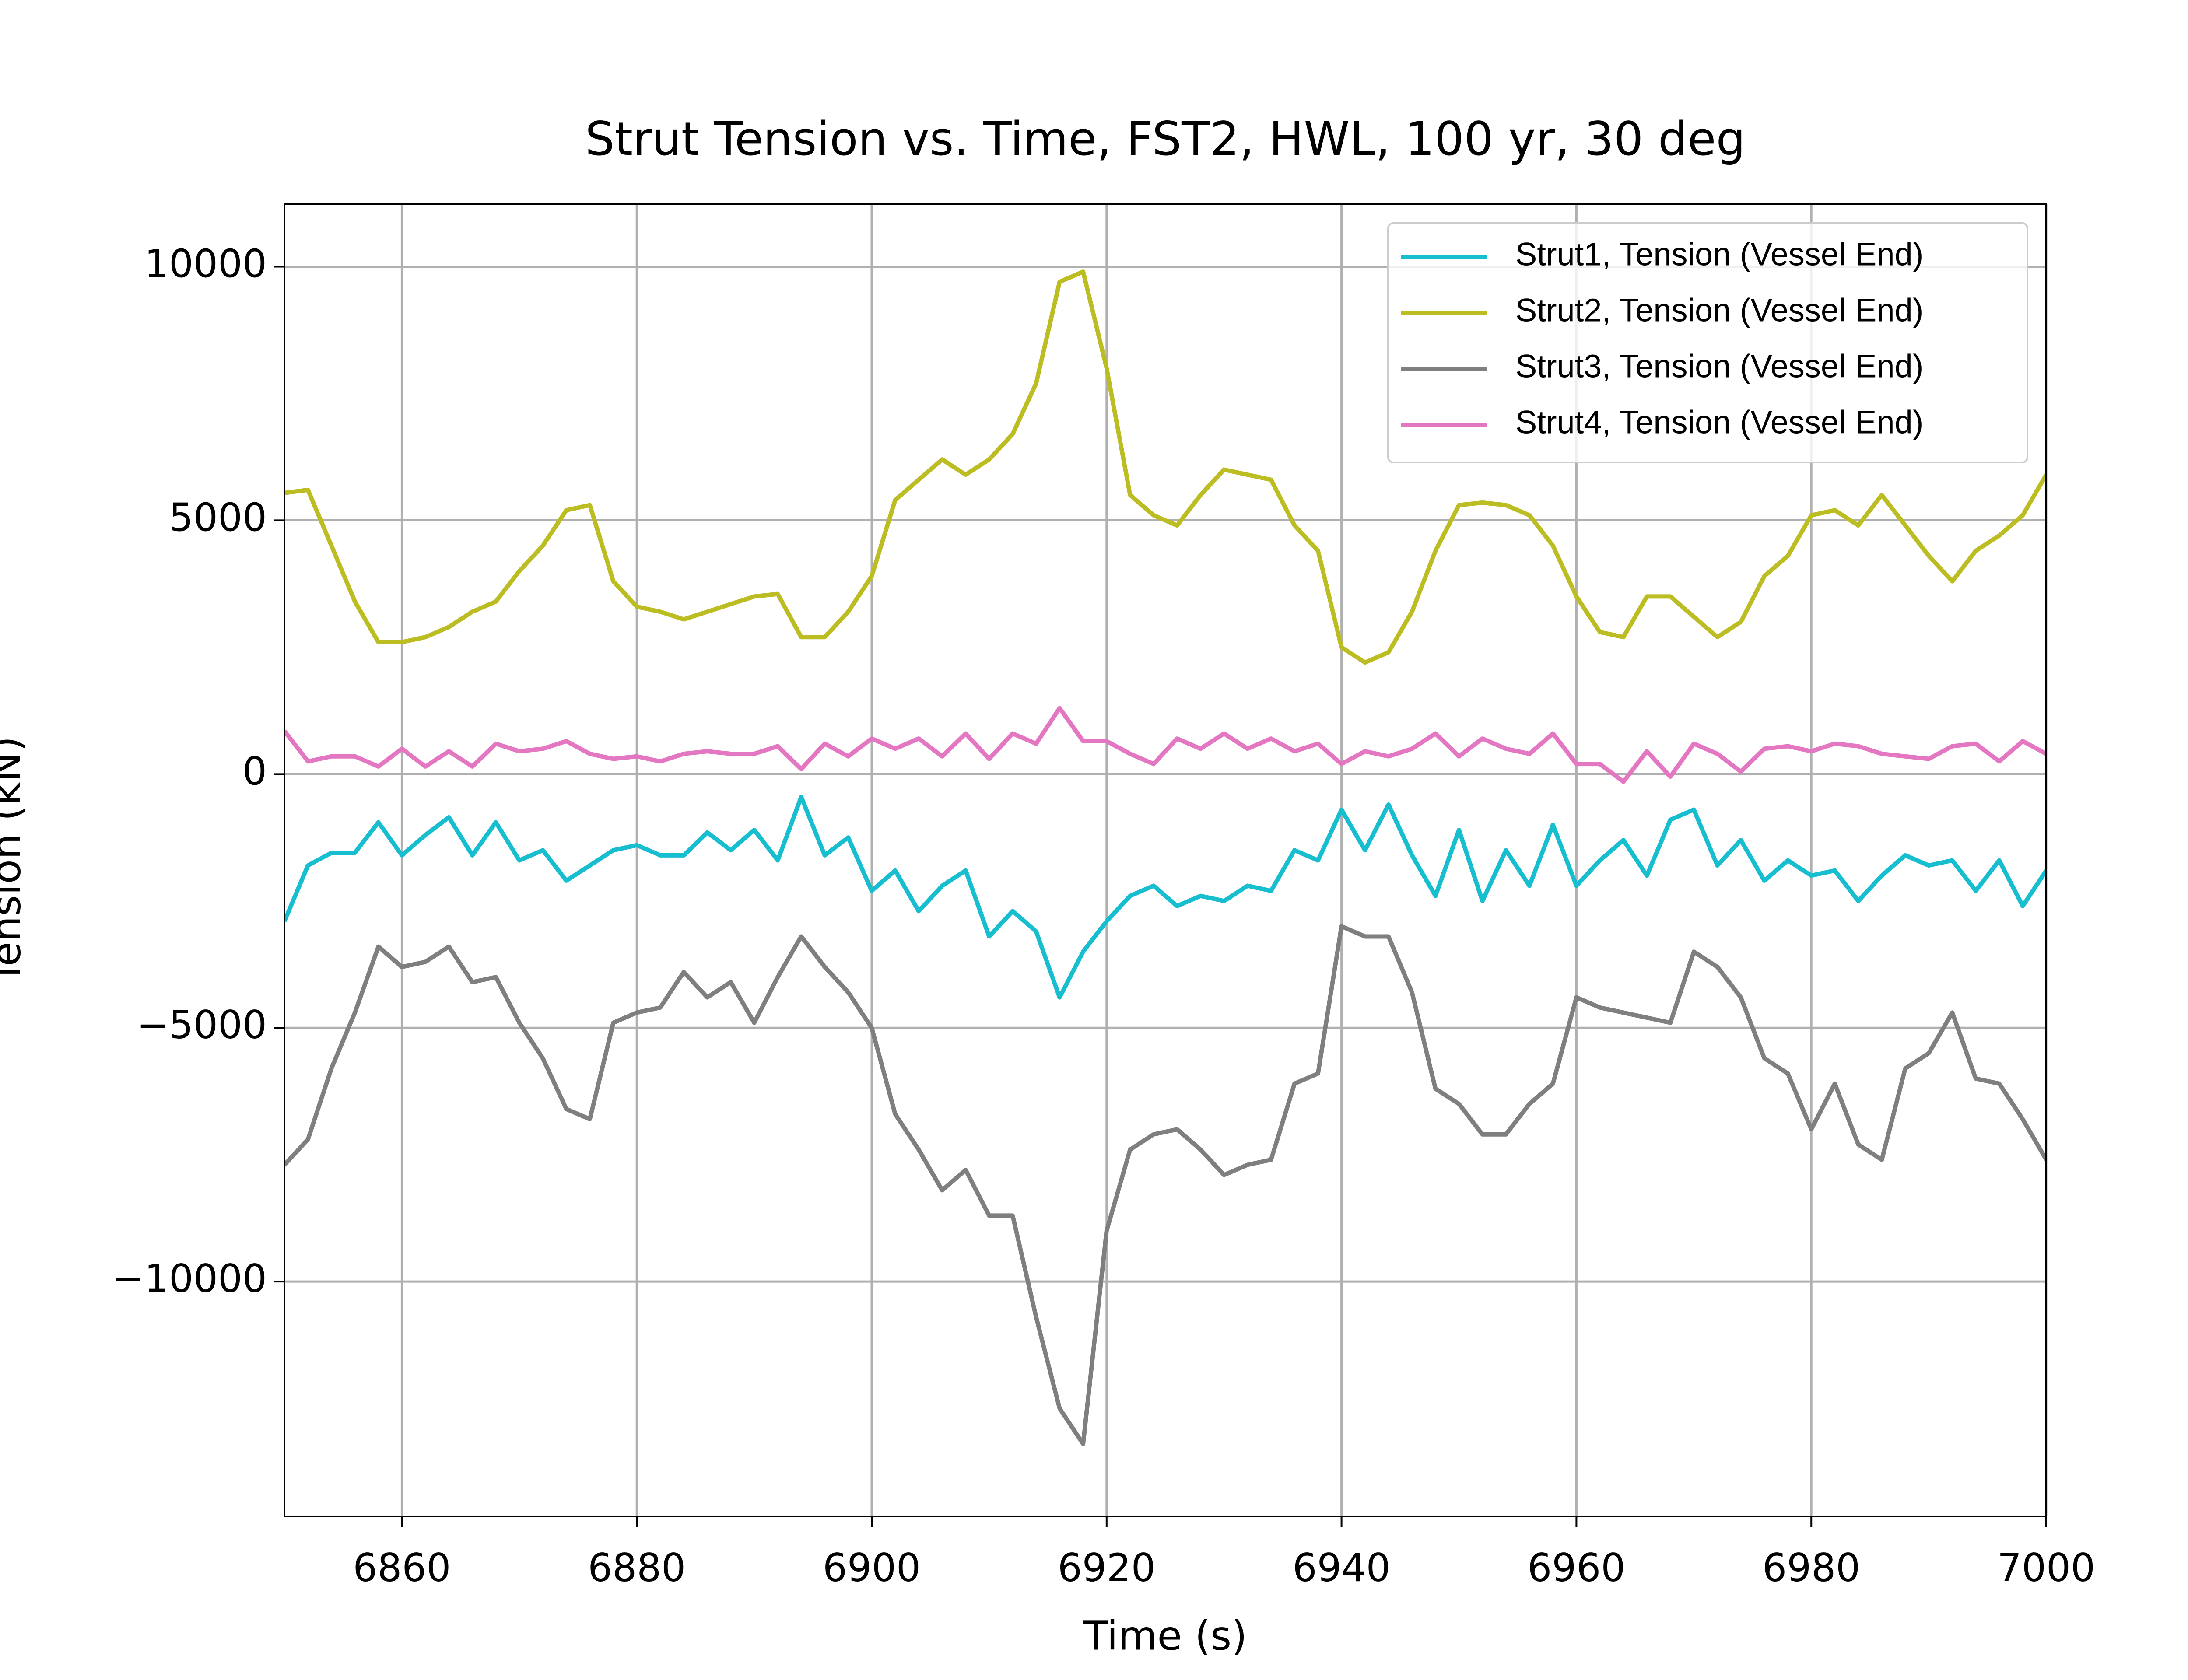 The height and width of the screenshot is (1680, 2188). What do you see at coordinates (637, 1567) in the screenshot?
I see `x-tick-label: 6880` at bounding box center [637, 1567].